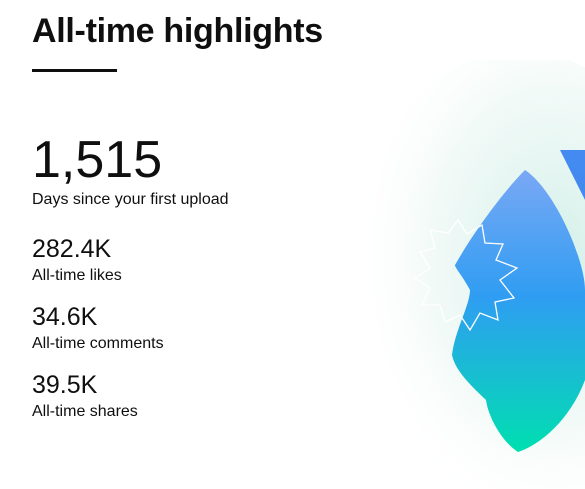 Image resolution: width=585 pixels, height=489 pixels. I want to click on stat-value: 282.4K, so click(72, 249).